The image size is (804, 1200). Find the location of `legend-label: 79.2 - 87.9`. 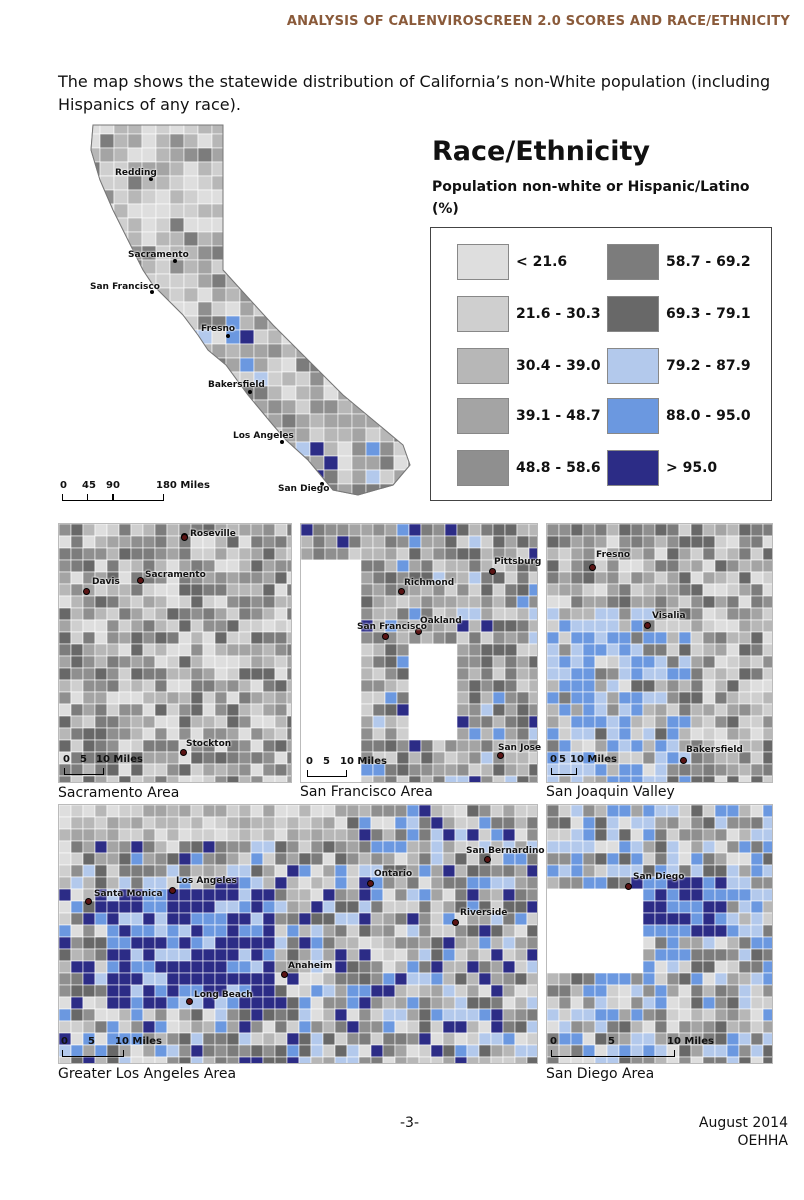

legend-label: 79.2 - 87.9 is located at coordinates (708, 366).